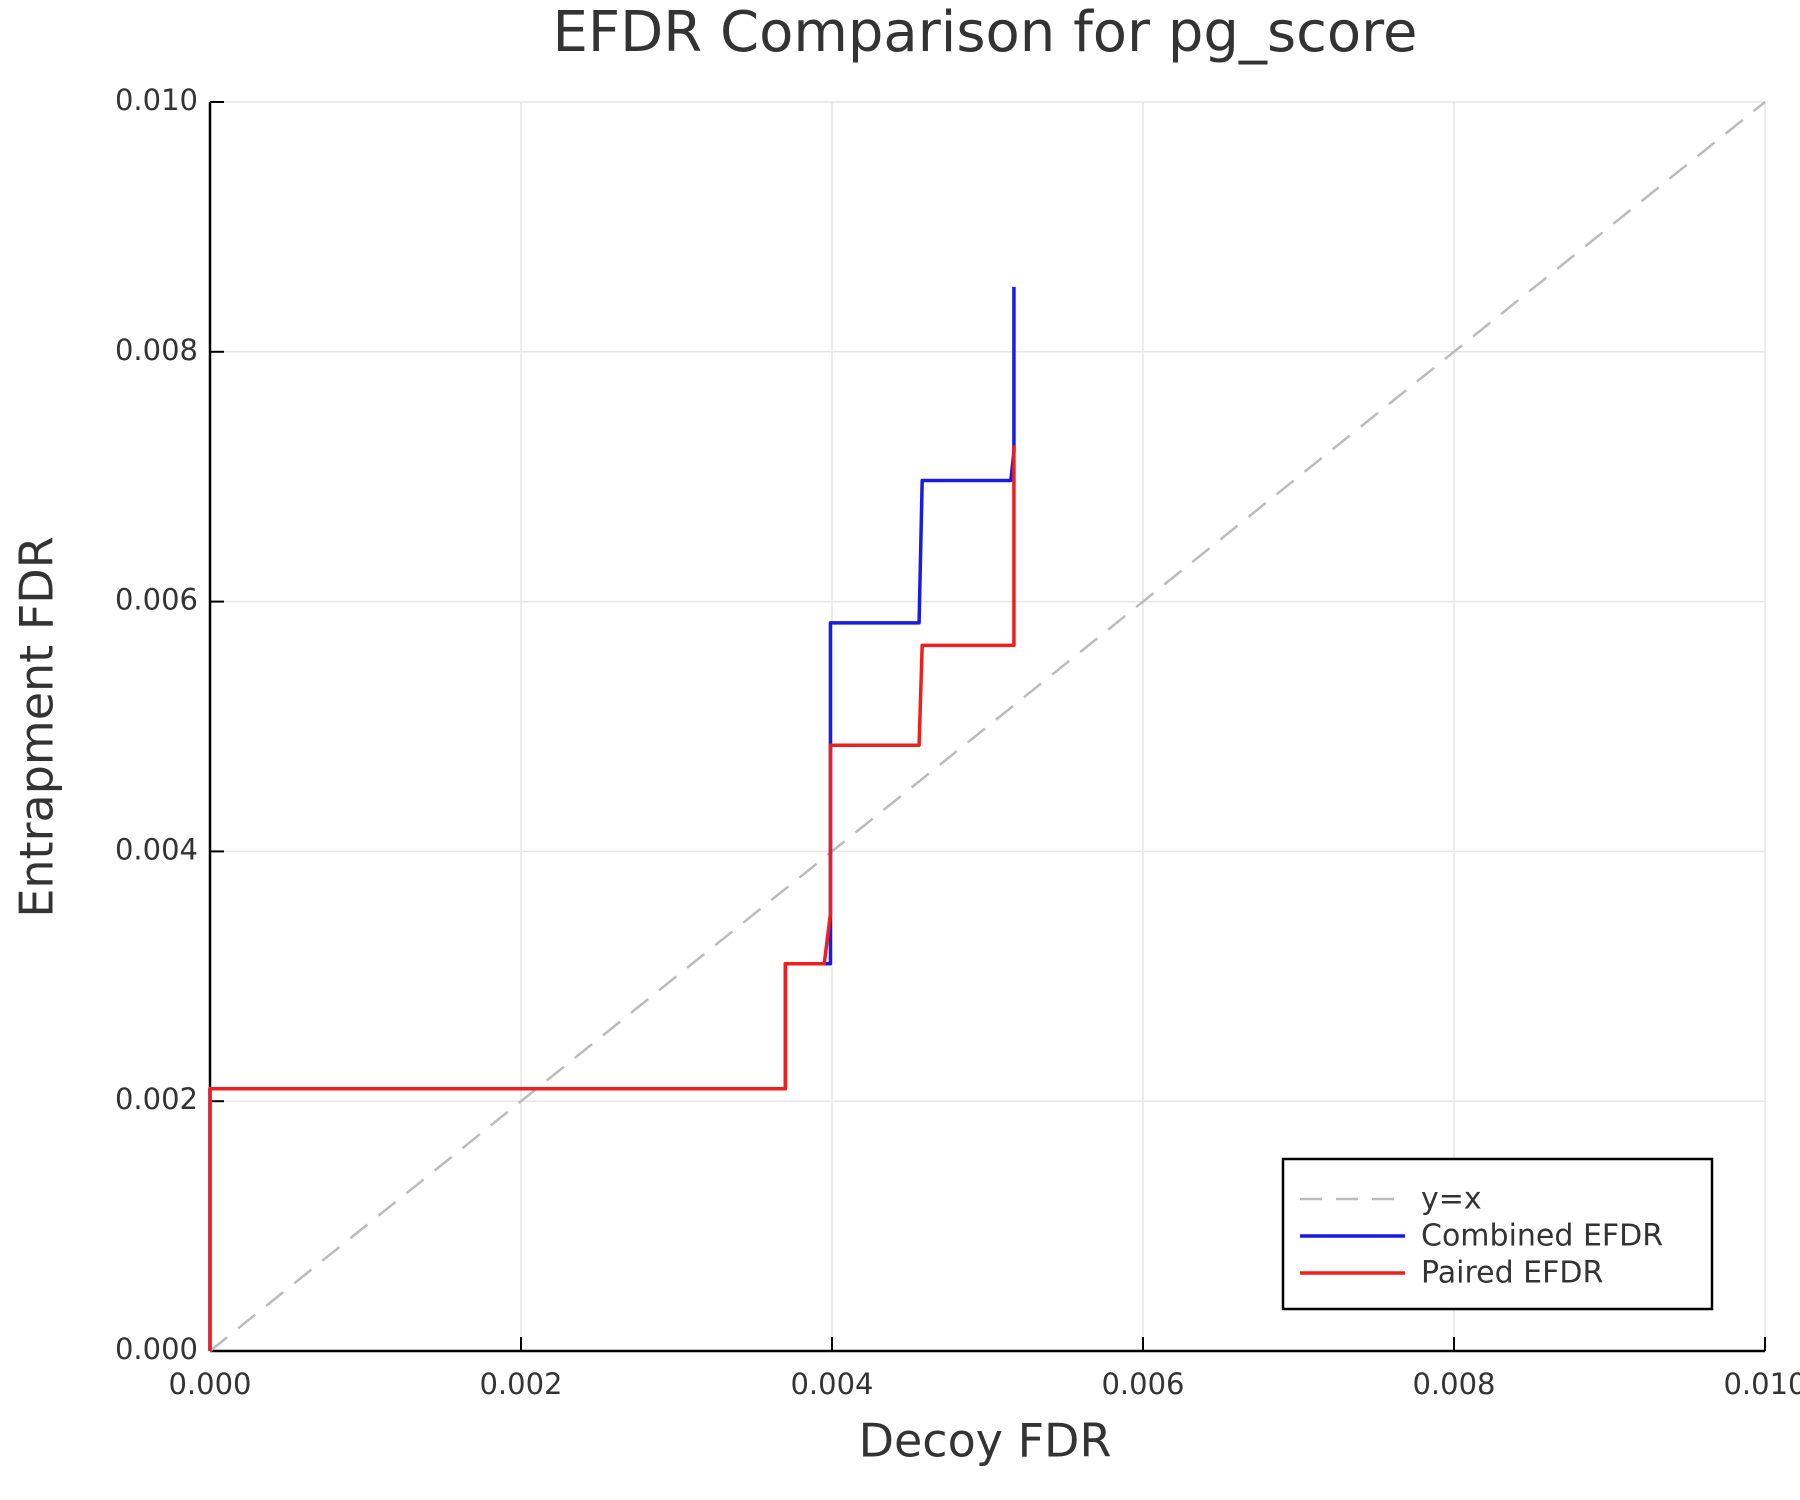 The image size is (1800, 1500). What do you see at coordinates (156, 350) in the screenshot?
I see `y-tick-label: 0.008` at bounding box center [156, 350].